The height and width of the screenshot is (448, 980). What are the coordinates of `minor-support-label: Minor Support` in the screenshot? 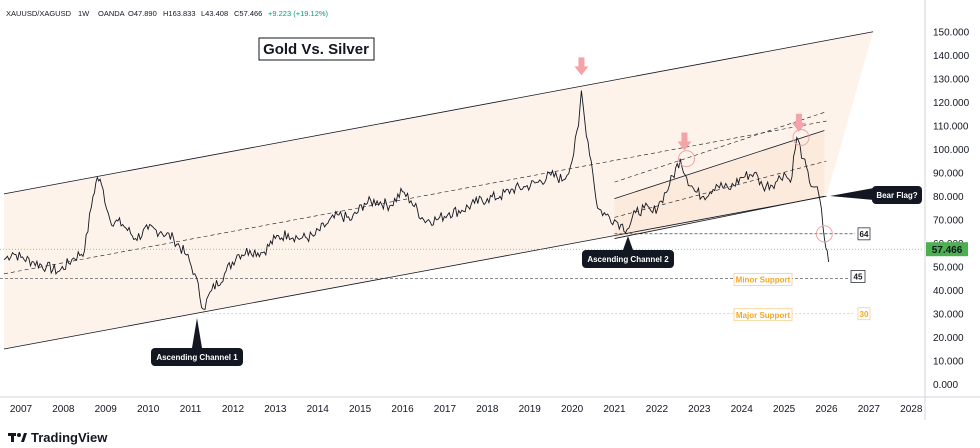 It's located at (763, 279).